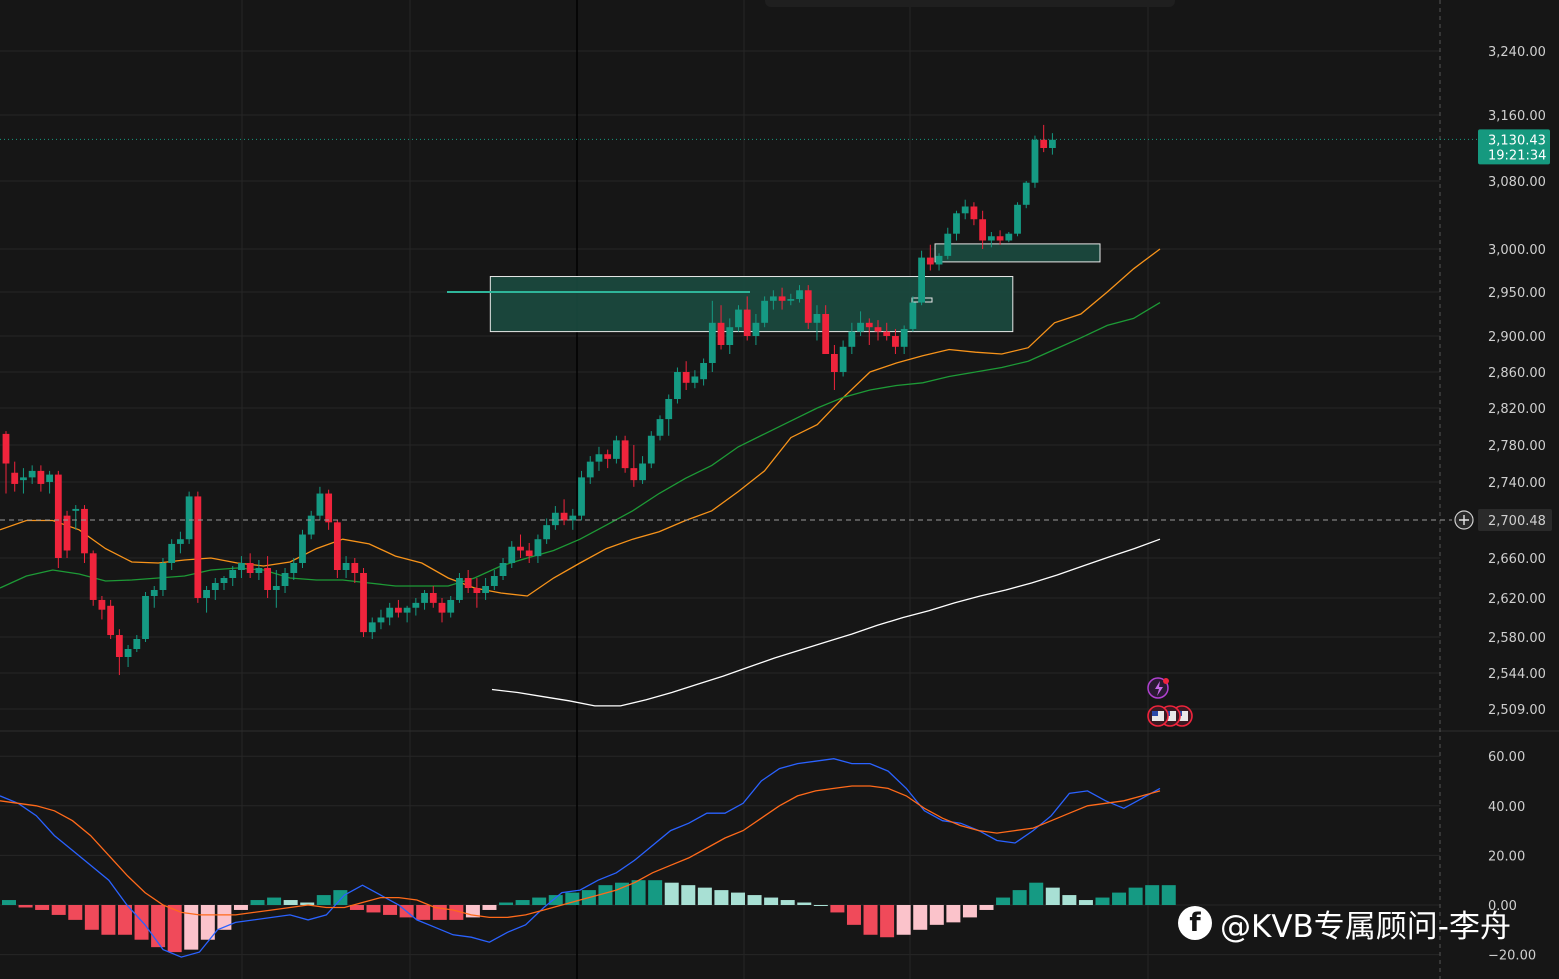  I want to click on price-axis-label-6: 2,860.00, so click(1517, 373).